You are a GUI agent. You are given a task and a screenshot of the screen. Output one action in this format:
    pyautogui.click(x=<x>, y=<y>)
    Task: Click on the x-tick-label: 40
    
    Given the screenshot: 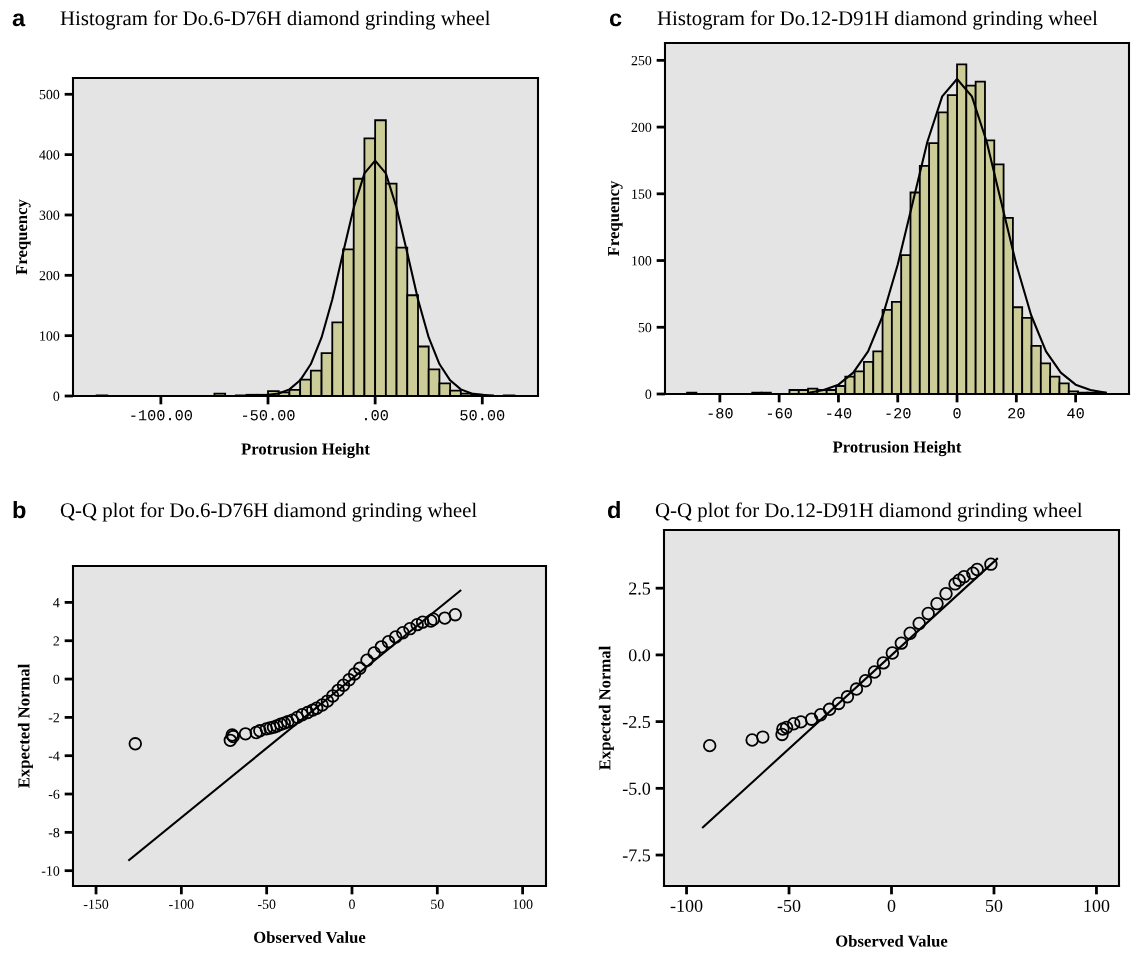 What is the action you would take?
    pyautogui.click(x=1075, y=413)
    